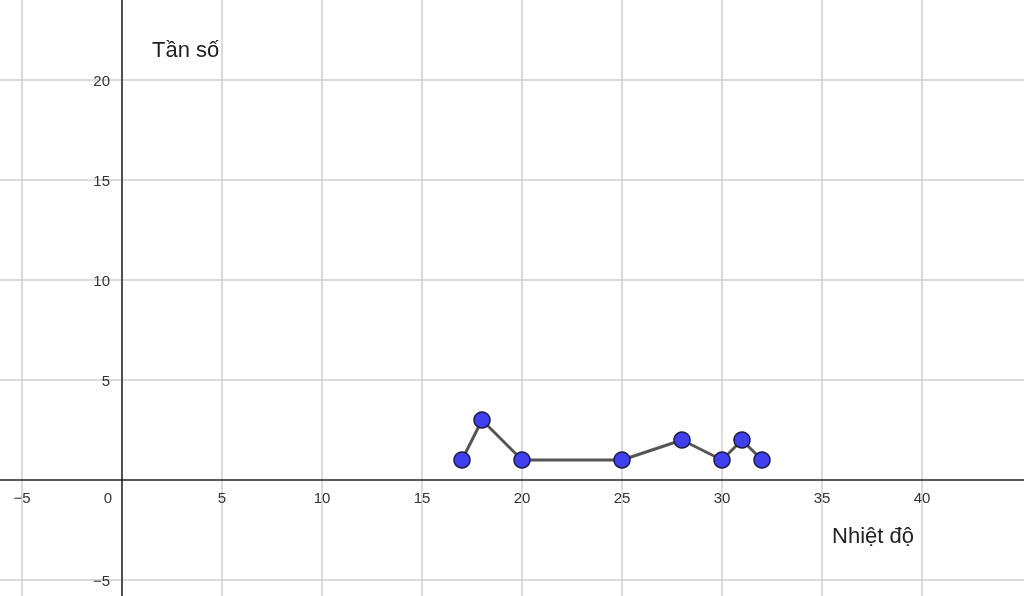  What do you see at coordinates (101, 80) in the screenshot?
I see `y-tick-label: 20` at bounding box center [101, 80].